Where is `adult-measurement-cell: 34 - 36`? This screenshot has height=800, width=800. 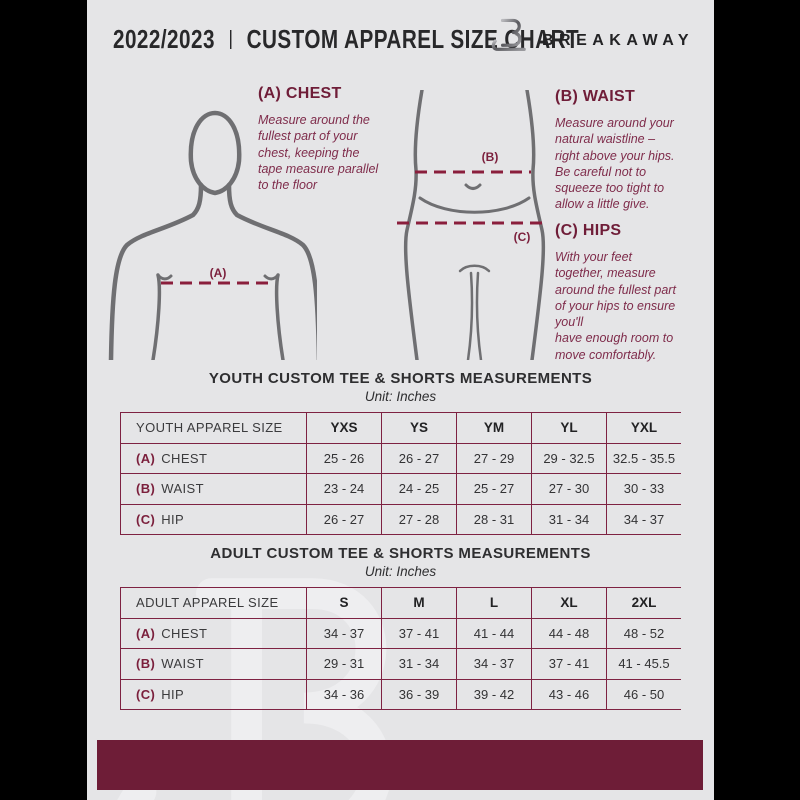 adult-measurement-cell: 34 - 36 is located at coordinates (343, 694).